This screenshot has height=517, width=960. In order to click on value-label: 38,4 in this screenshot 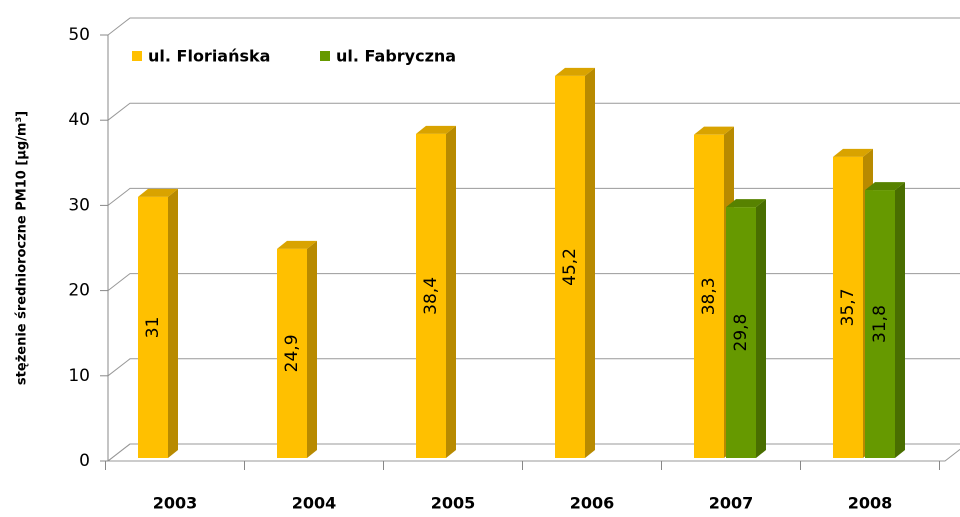, I will do `click(431, 296)`.